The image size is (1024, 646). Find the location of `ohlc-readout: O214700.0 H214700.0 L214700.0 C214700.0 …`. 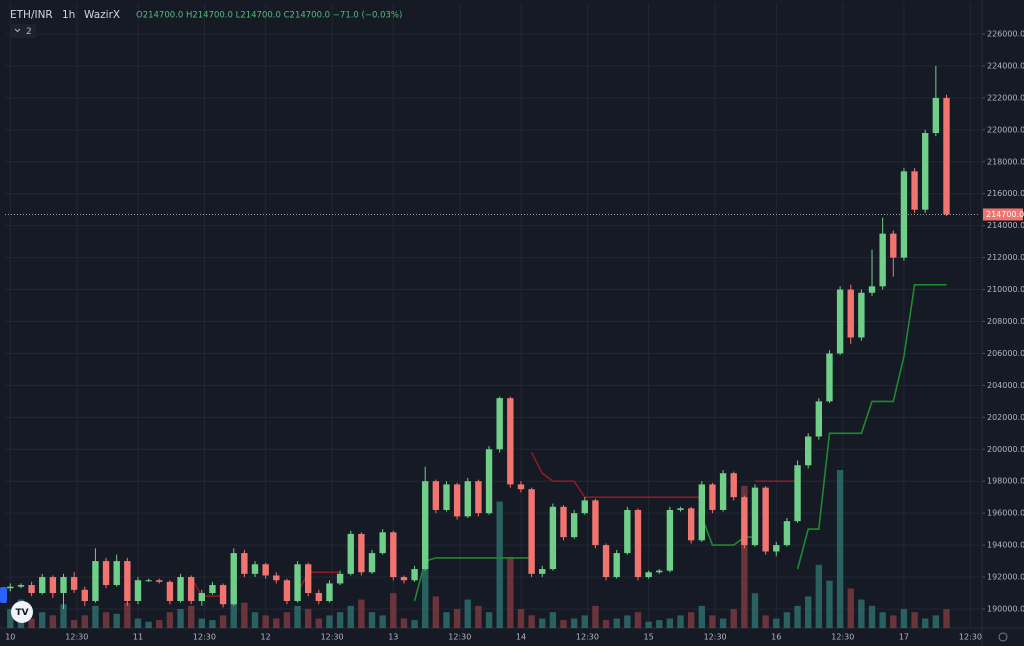

ohlc-readout: O214700.0 H214700.0 L214700.0 C214700.0 … is located at coordinates (269, 16).